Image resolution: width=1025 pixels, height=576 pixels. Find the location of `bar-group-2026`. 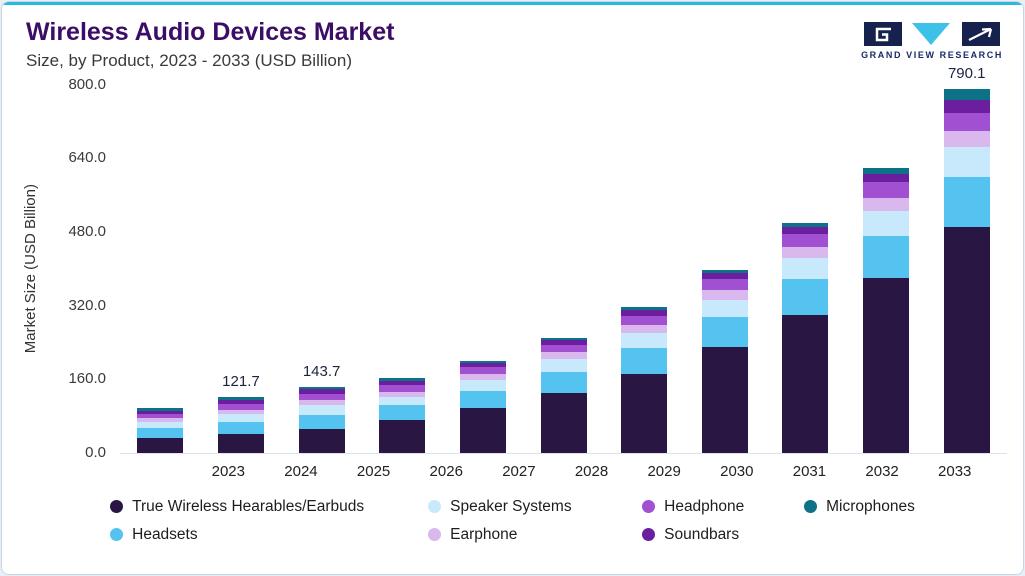

bar-group-2026 is located at coordinates (402, 269).